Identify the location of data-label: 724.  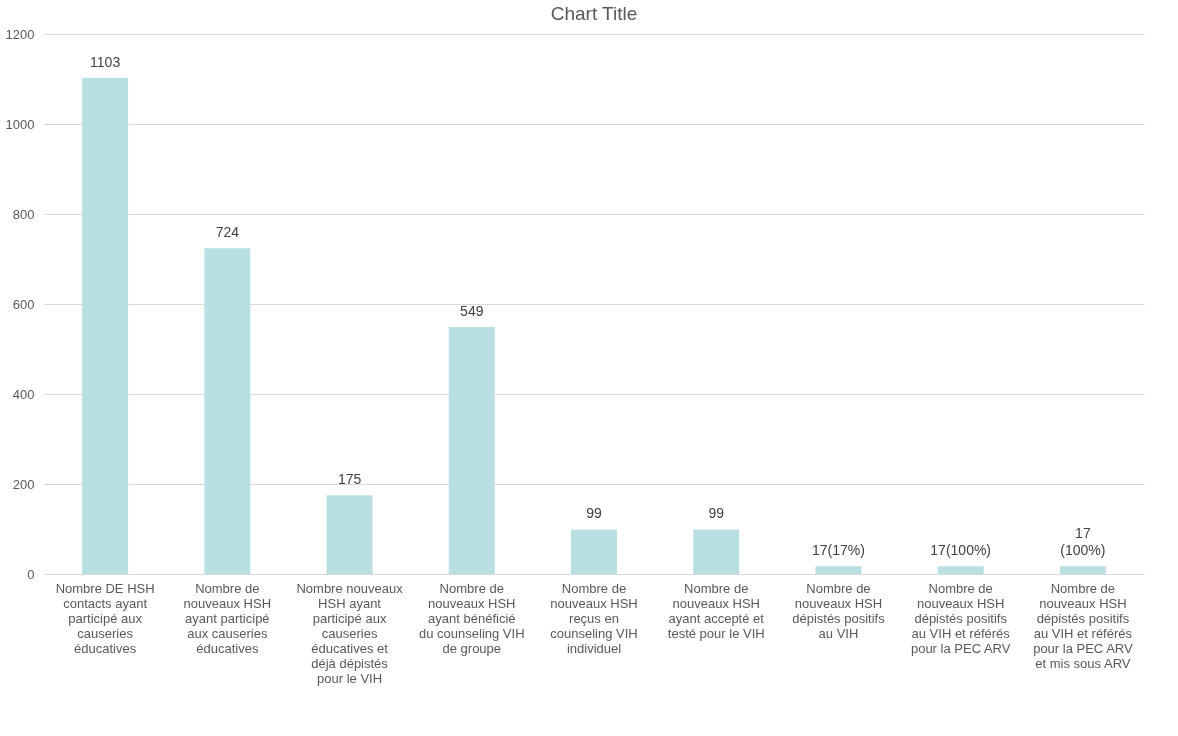
(227, 232).